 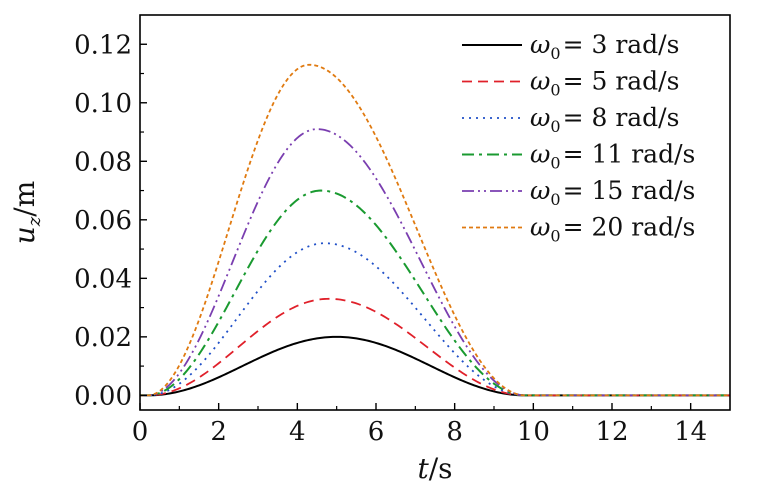 What do you see at coordinates (103, 162) in the screenshot?
I see `y-tick-label: 0.08` at bounding box center [103, 162].